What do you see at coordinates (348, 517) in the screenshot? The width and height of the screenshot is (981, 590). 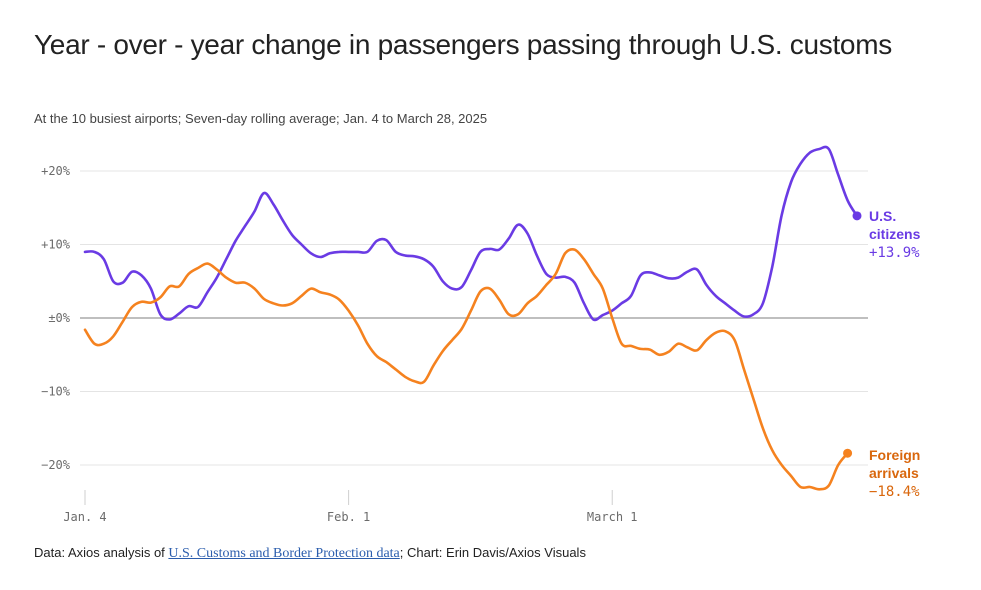 I see `x-tick-label: Feb. 1` at bounding box center [348, 517].